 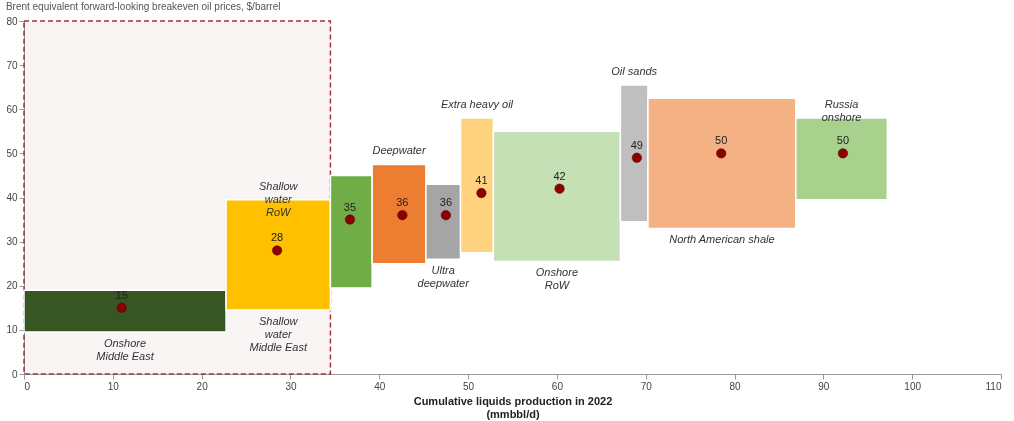 What do you see at coordinates (481, 180) in the screenshot?
I see `data-label: 41` at bounding box center [481, 180].